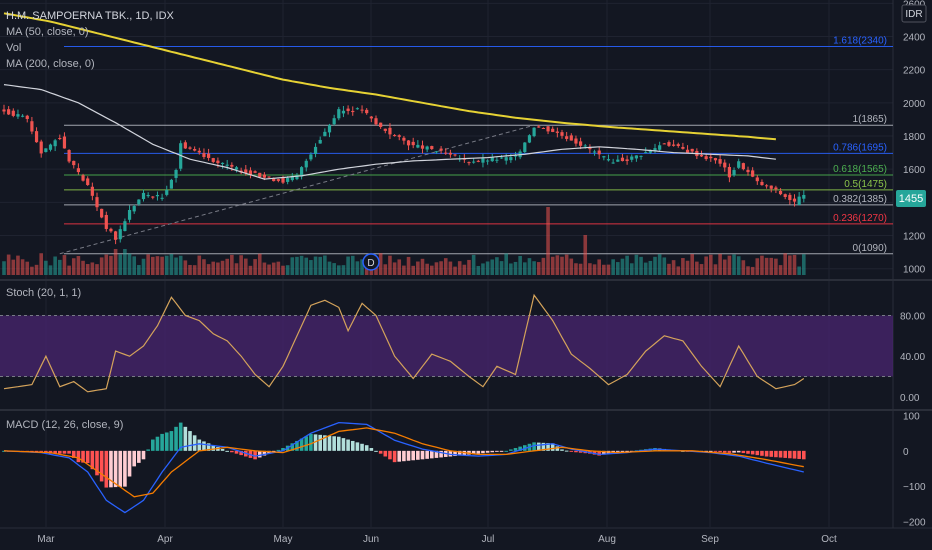  Describe the element at coordinates (50, 64) in the screenshot. I see `indicator-ma200-label: MA (200, close, 0)` at that location.